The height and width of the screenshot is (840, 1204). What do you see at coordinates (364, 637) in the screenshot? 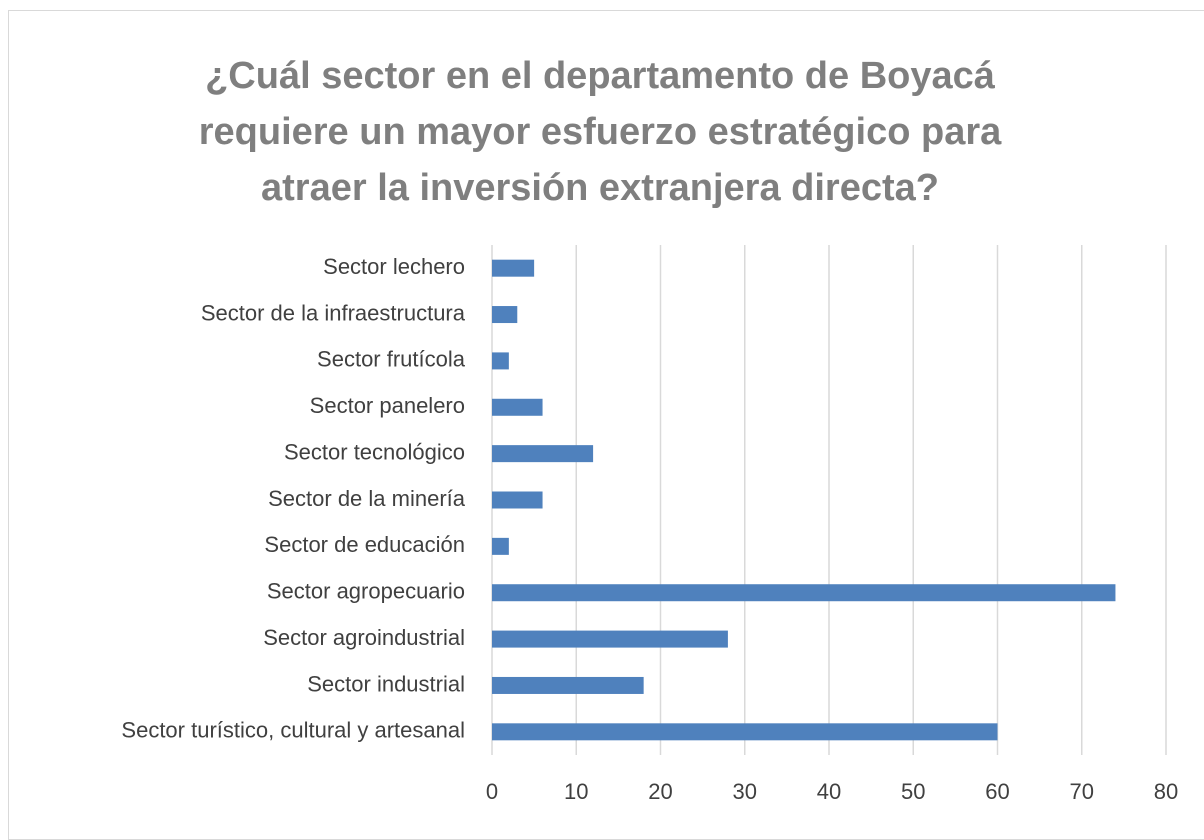
I see `y-tick-label: Sector agroindustrial` at bounding box center [364, 637].